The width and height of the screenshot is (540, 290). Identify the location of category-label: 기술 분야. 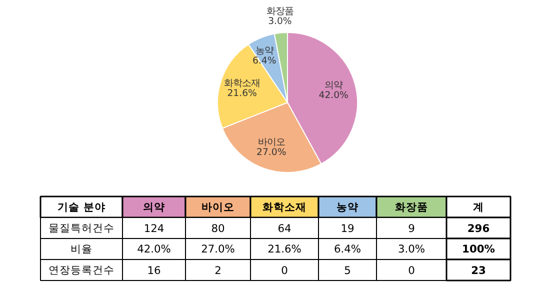
(82, 207).